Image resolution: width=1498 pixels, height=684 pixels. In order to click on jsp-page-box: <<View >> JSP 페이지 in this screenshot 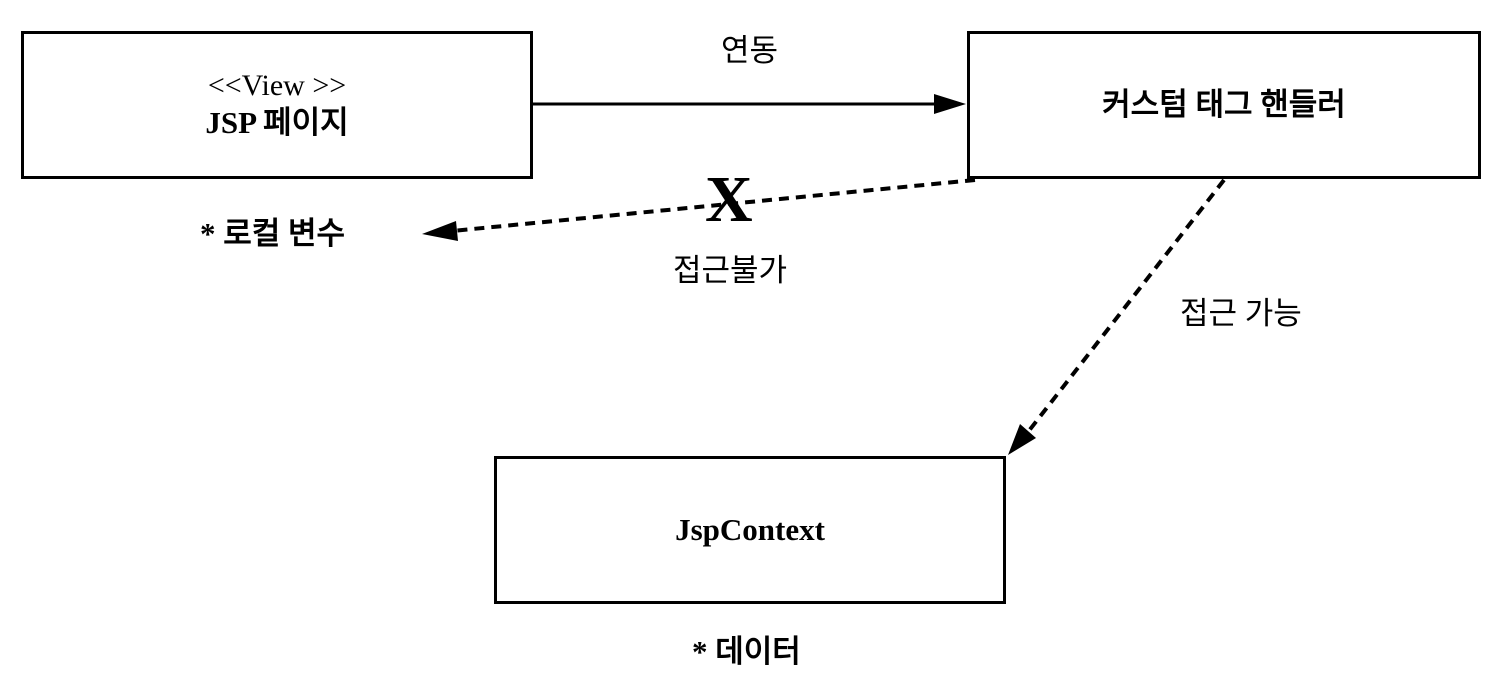, I will do `click(277, 105)`.